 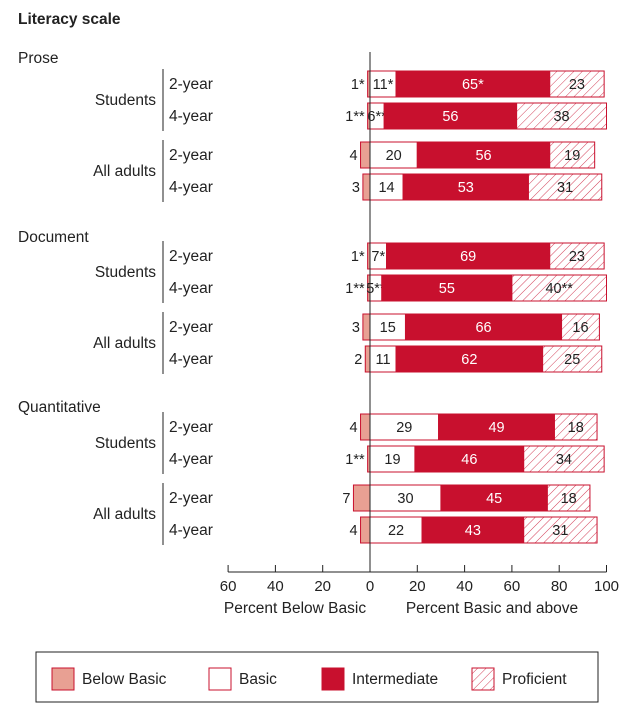 I want to click on label-proficient: 38, so click(x=561, y=117).